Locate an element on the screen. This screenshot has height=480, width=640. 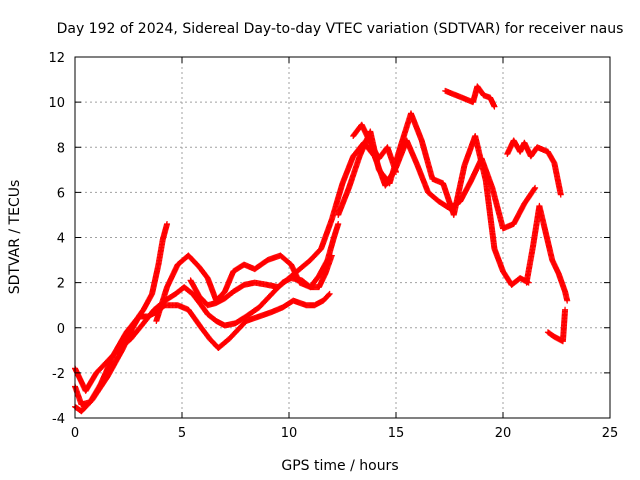
x-tick-label: 10 is located at coordinates (289, 433).